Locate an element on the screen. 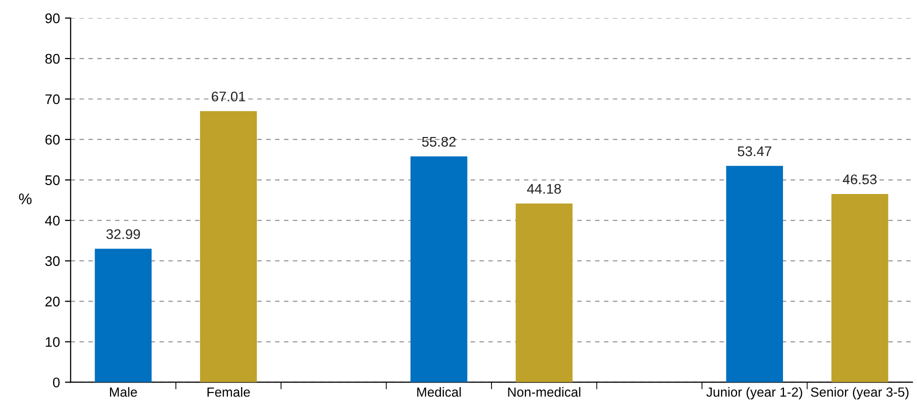 The width and height of the screenshot is (917, 411). y-tick-label: 70 is located at coordinates (52, 99).